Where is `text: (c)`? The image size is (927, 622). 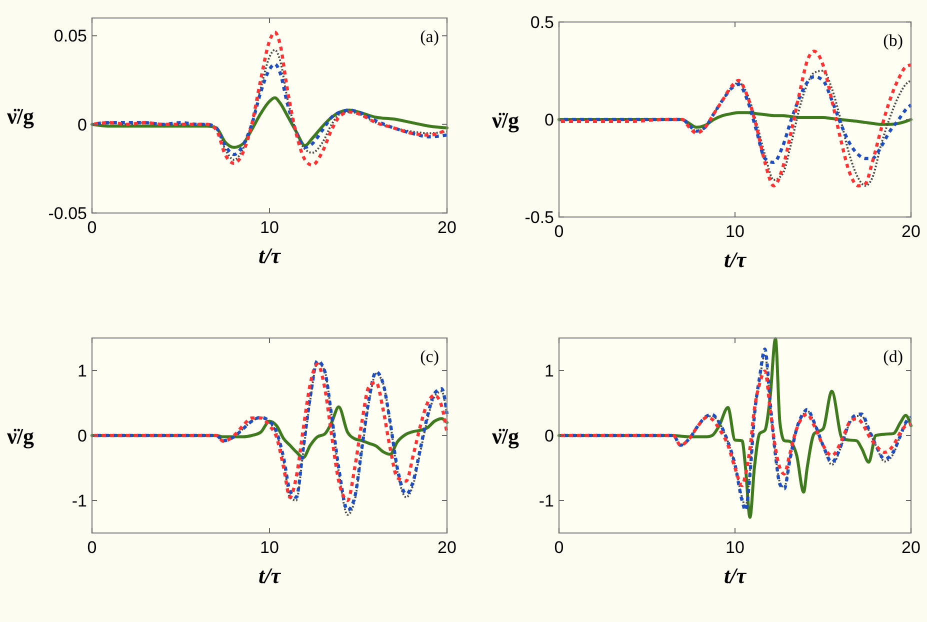
text: (c) is located at coordinates (429, 356).